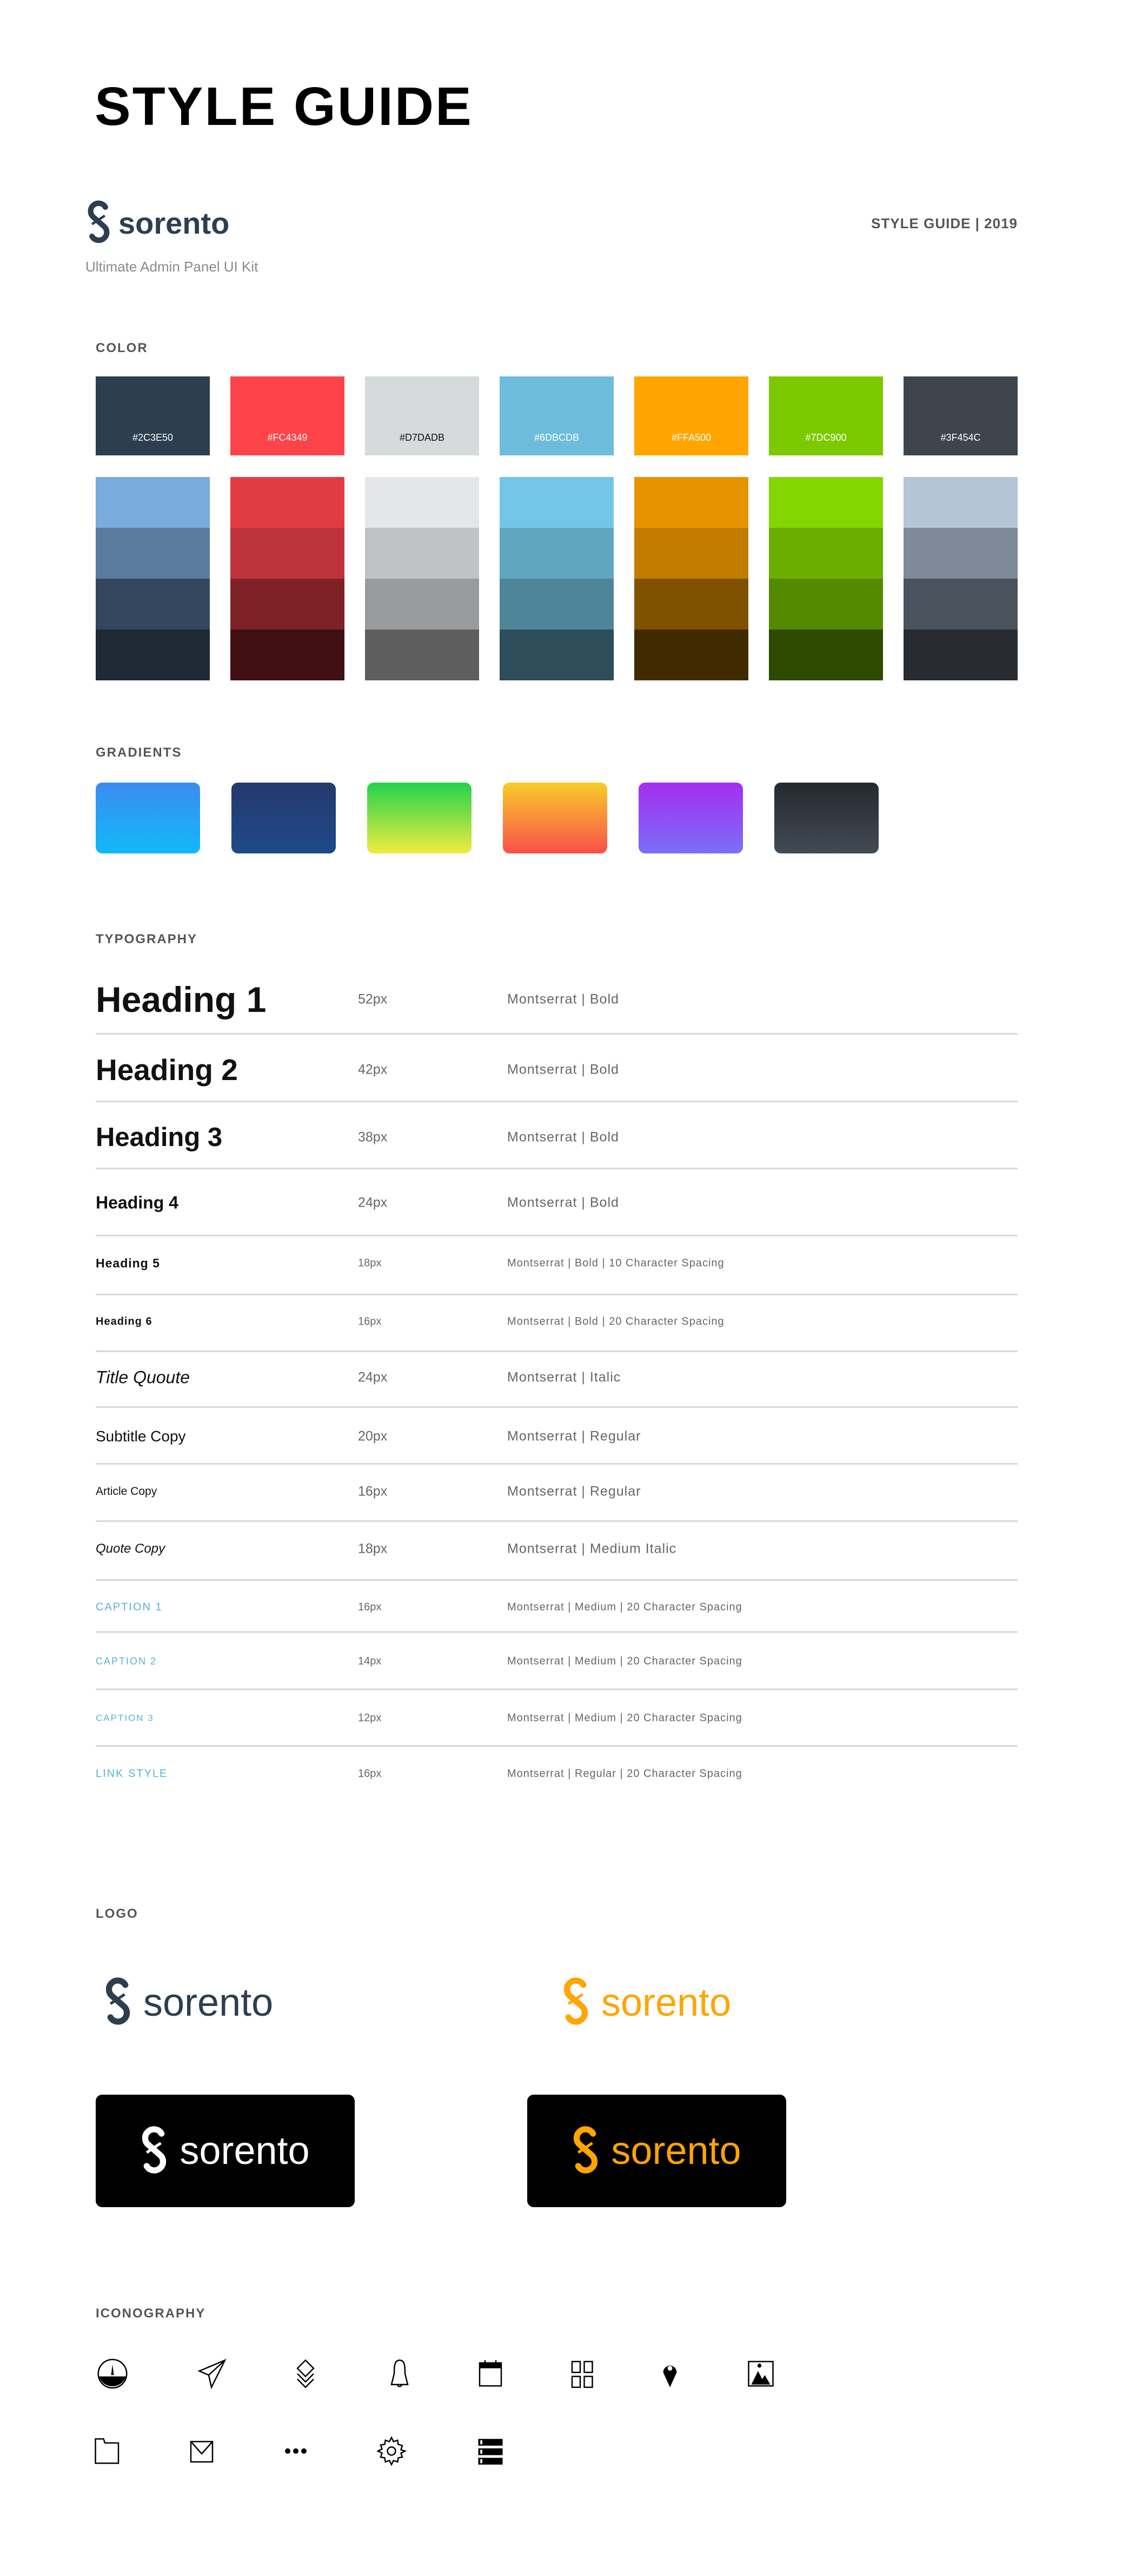  Describe the element at coordinates (691, 416) in the screenshot. I see `color-swatch: #FFA500` at that location.